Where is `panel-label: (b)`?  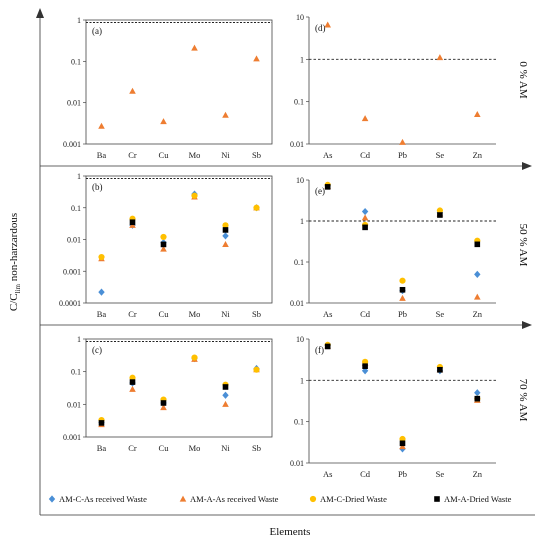
panel-label: (b) is located at coordinates (97, 187).